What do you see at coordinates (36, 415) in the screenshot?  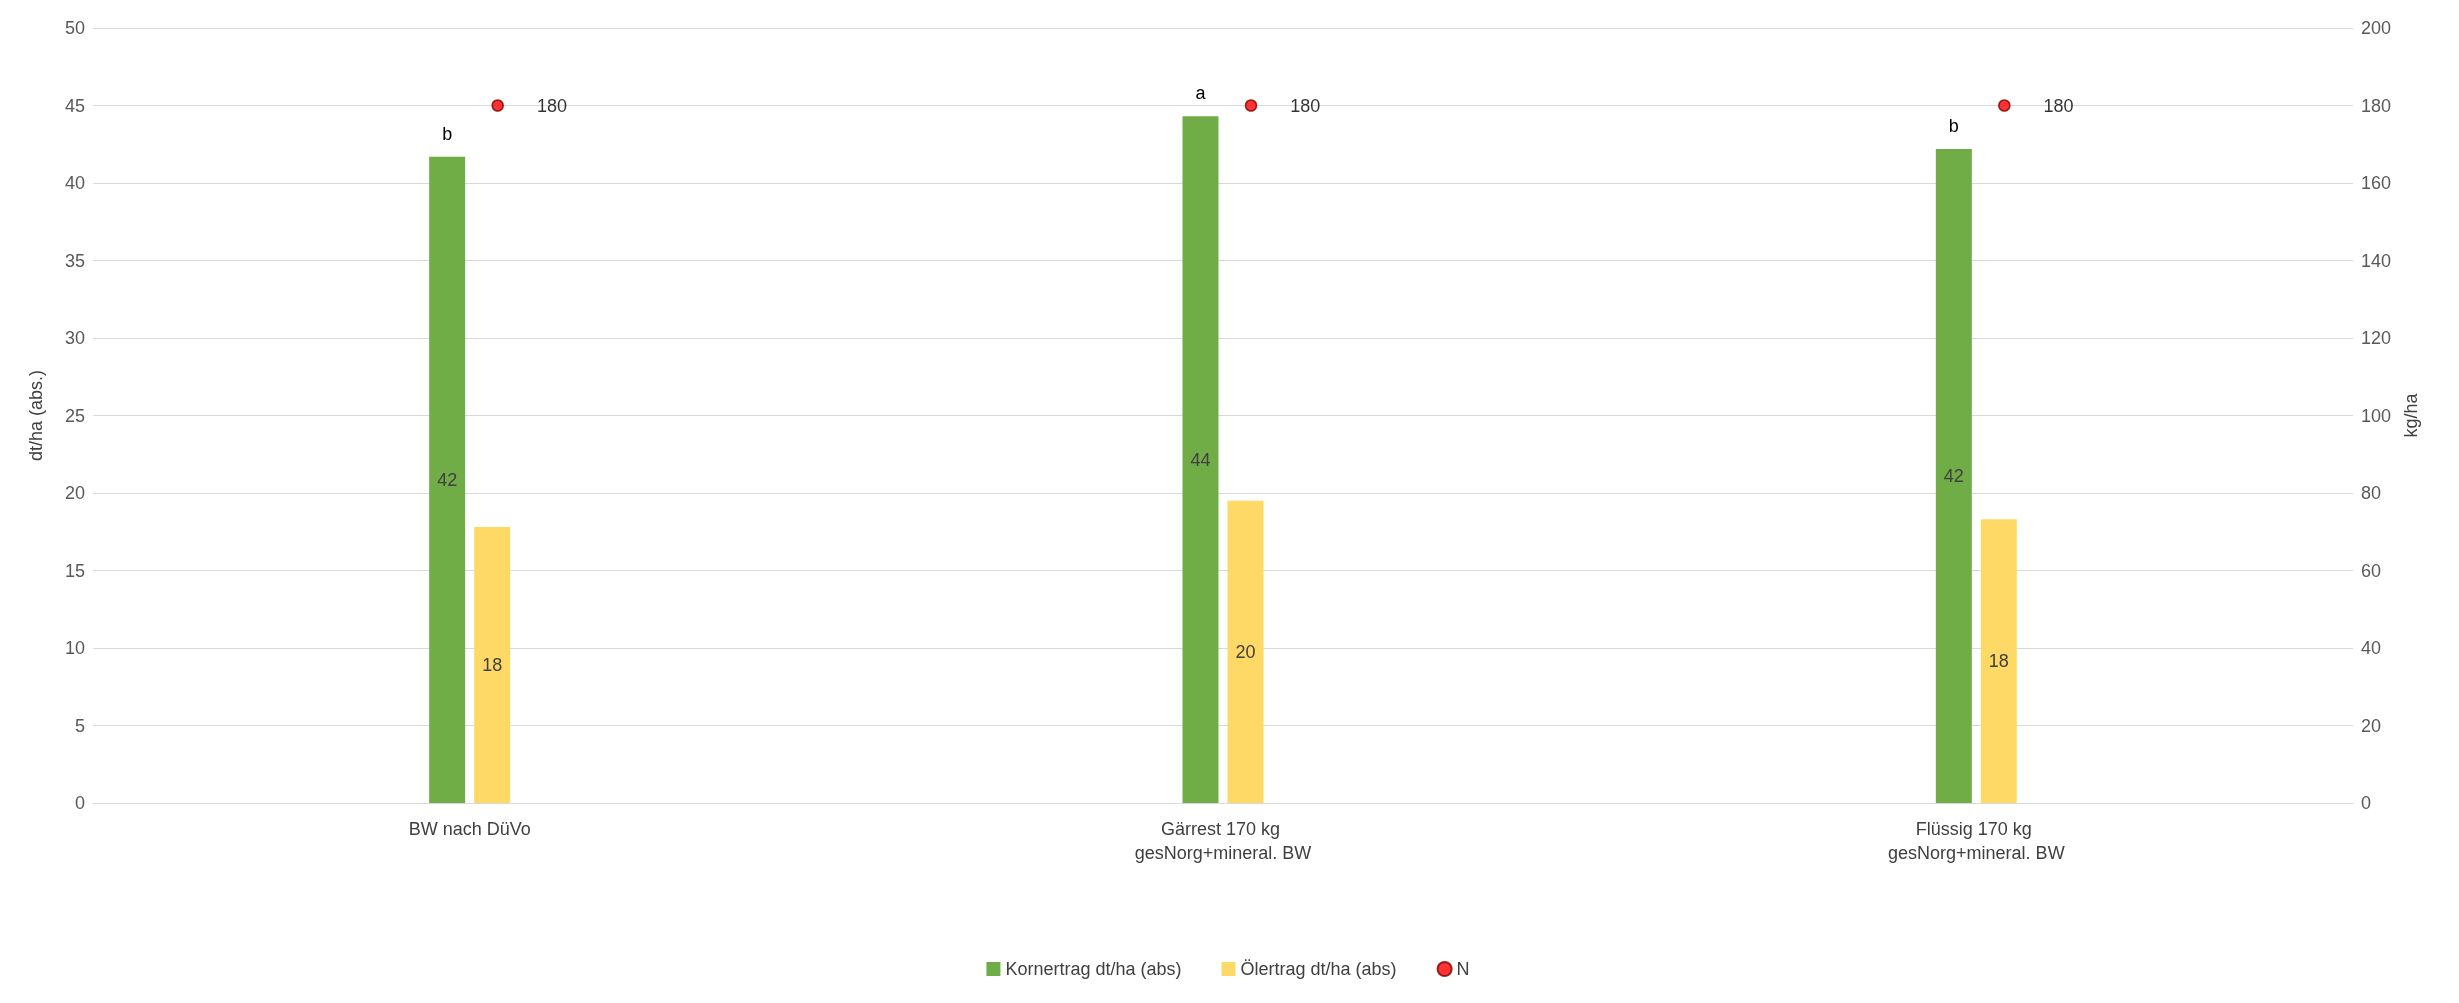 I see `y-axis-title: dt/ha (abs.)` at bounding box center [36, 415].